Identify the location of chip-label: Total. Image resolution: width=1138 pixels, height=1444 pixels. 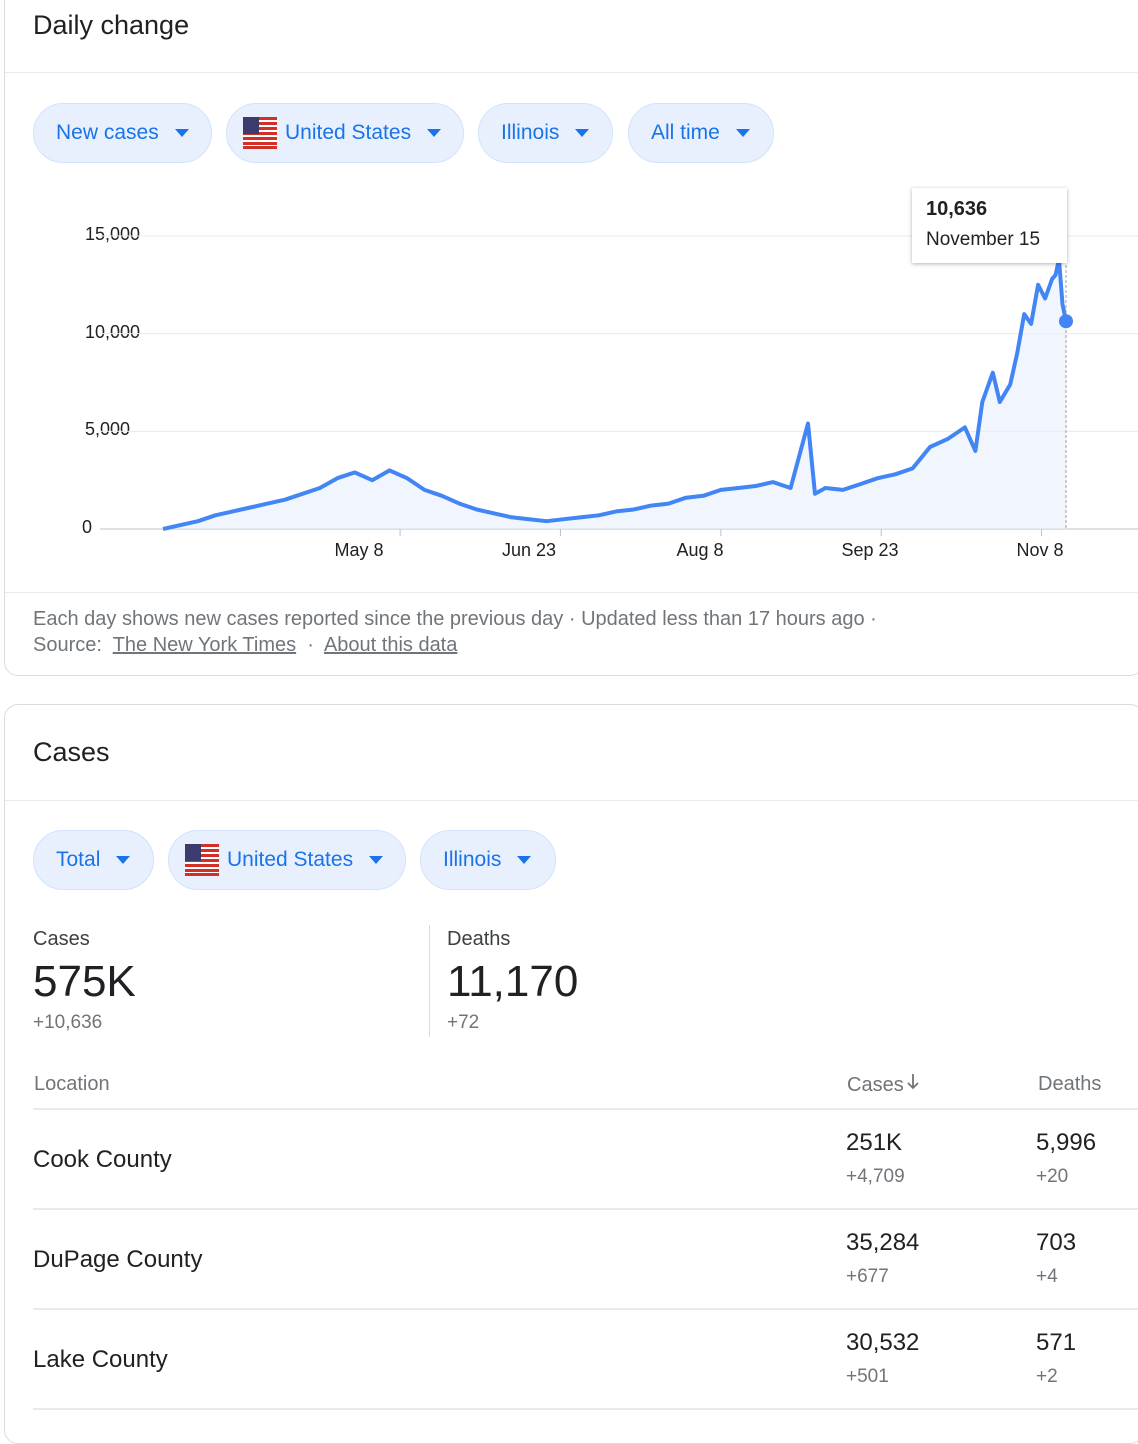
(78, 859).